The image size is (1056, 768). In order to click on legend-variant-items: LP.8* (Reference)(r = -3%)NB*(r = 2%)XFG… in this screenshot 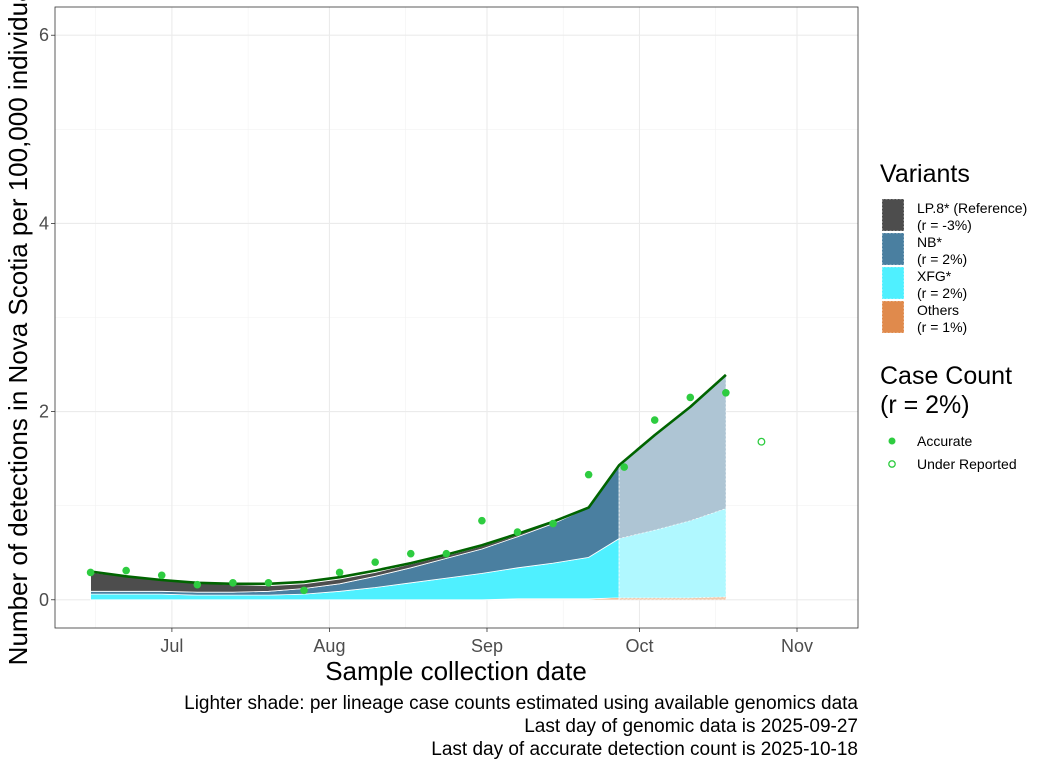, I will do `click(954, 266)`.